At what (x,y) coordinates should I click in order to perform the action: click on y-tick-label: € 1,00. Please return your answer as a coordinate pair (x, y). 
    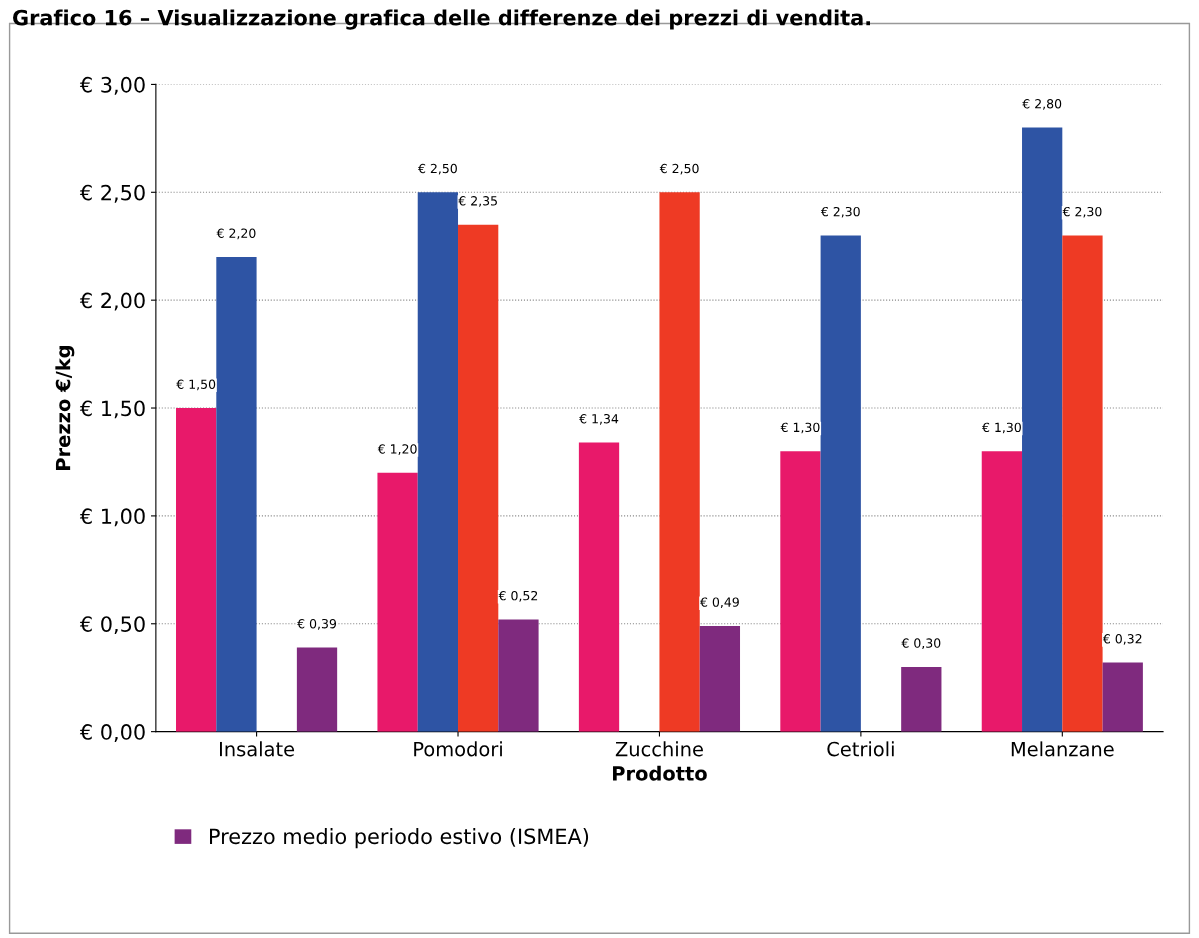
    Looking at the image, I should click on (112, 517).